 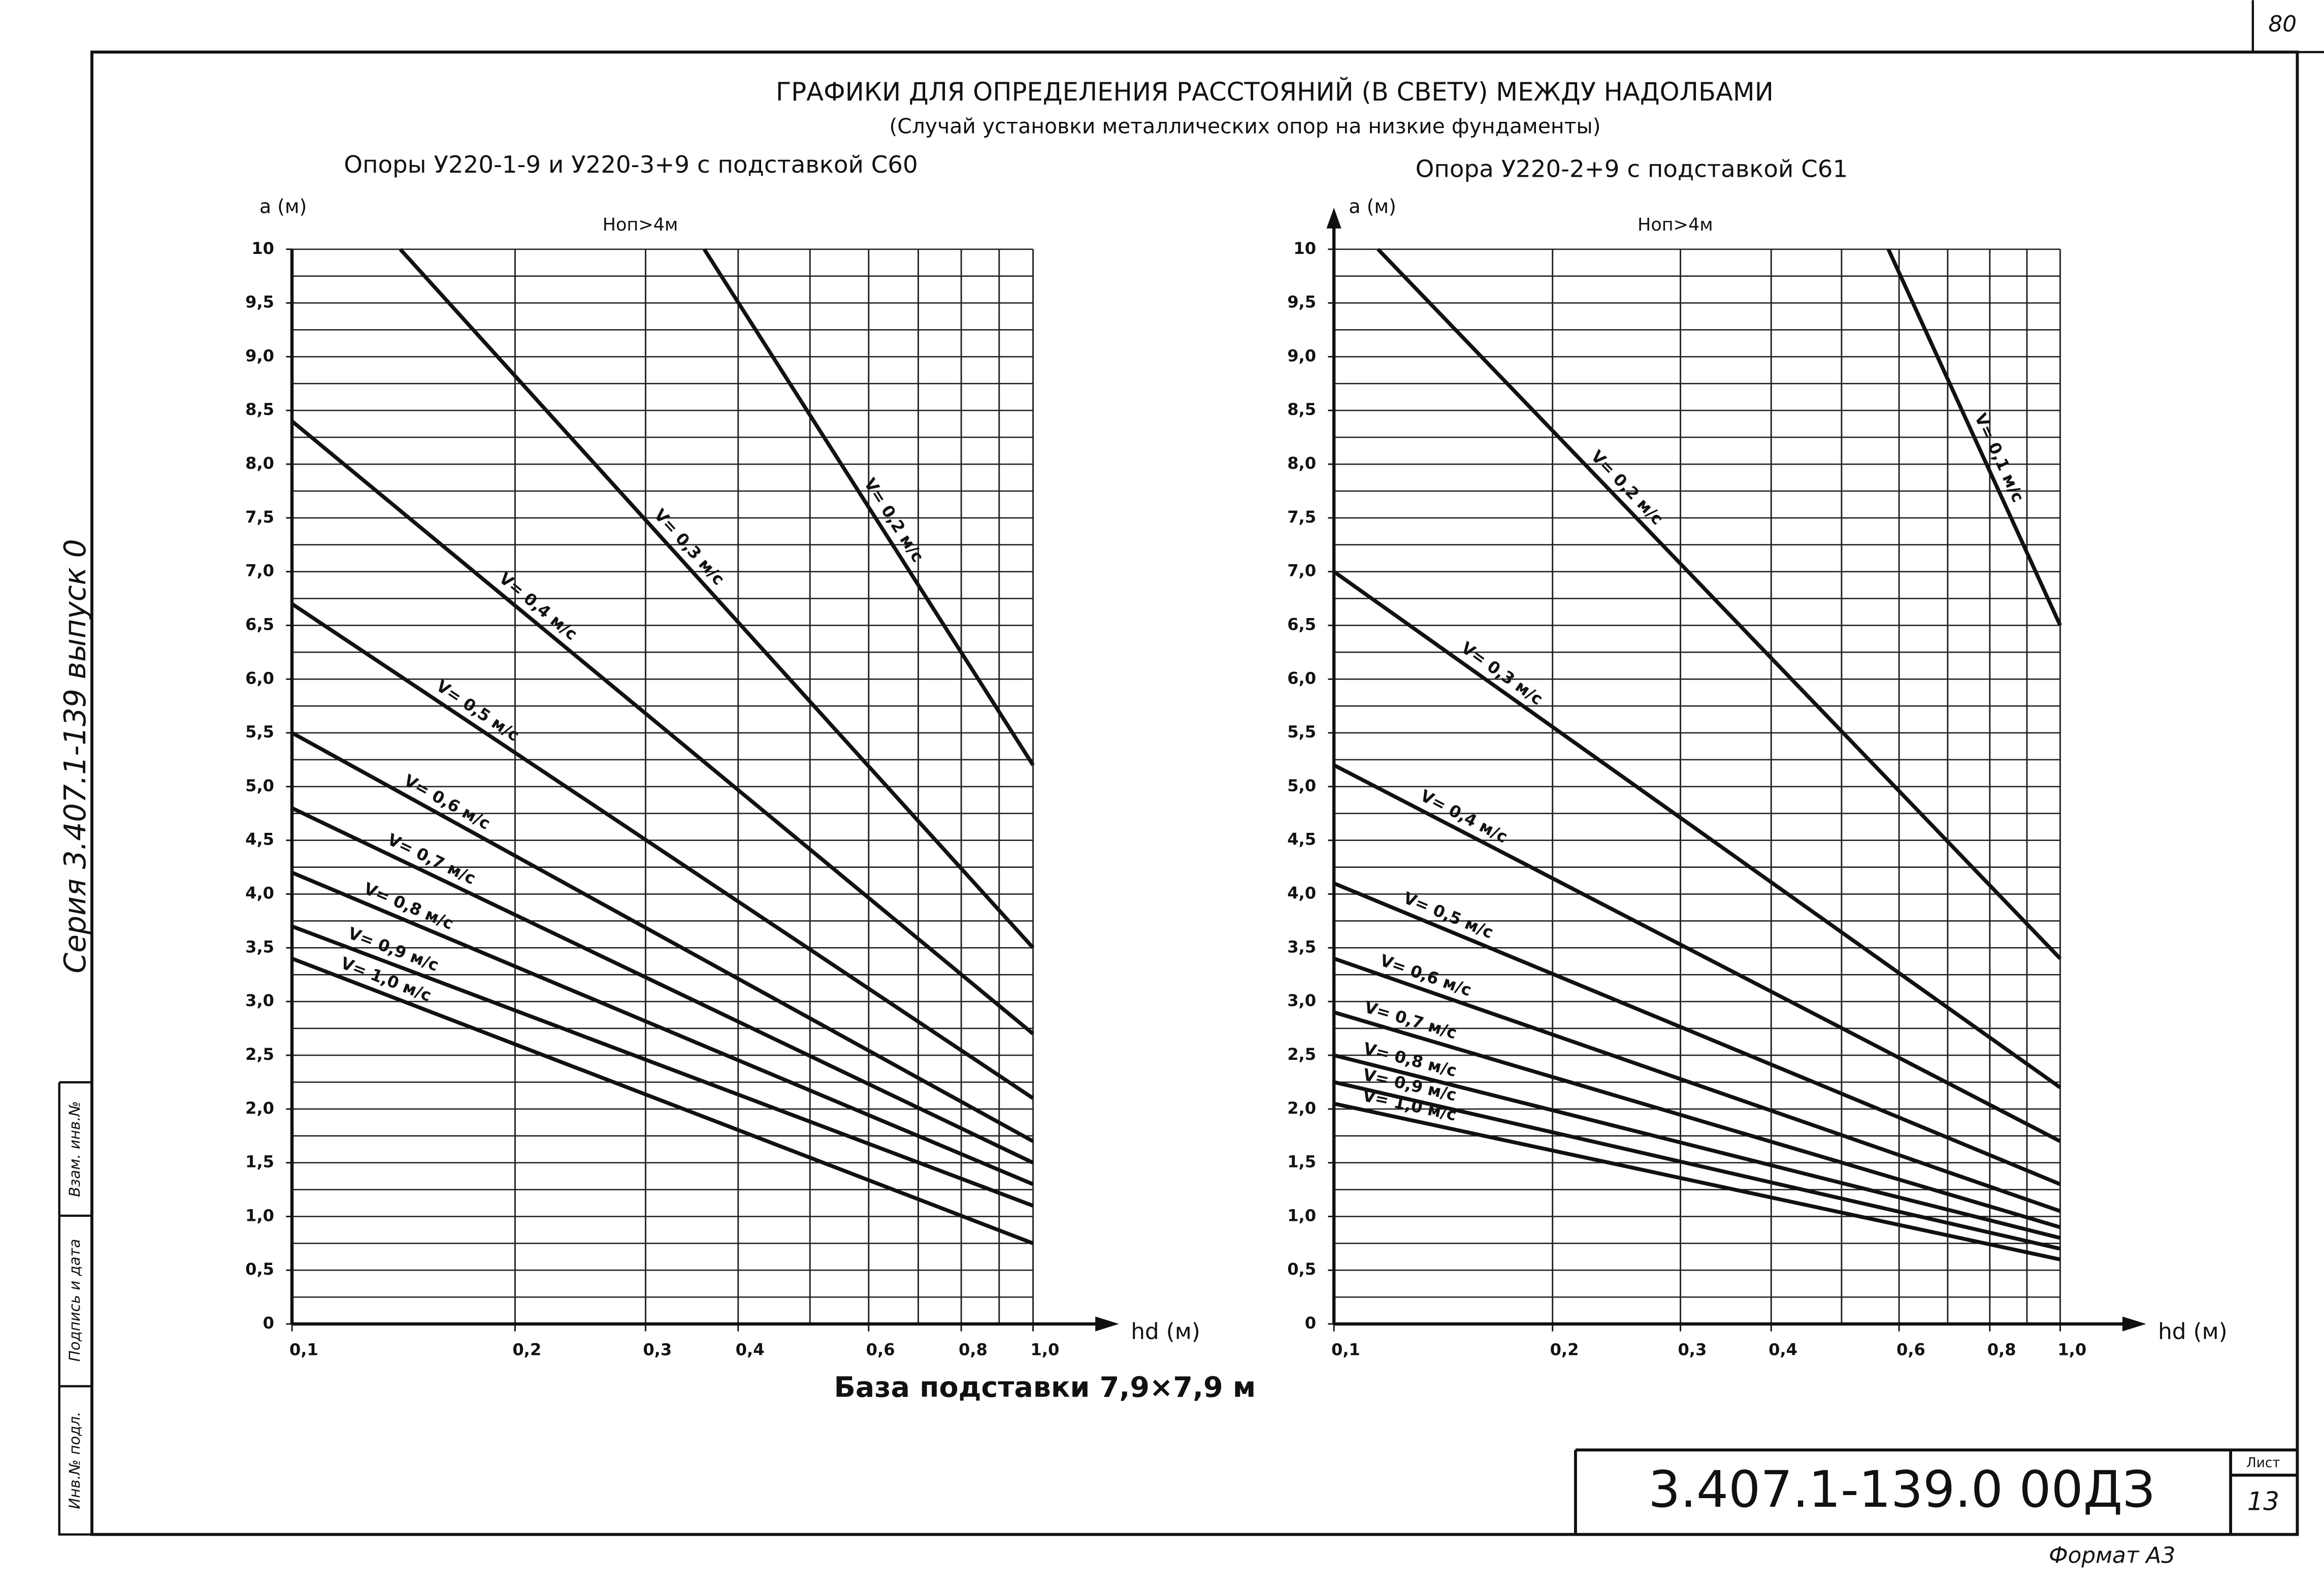 What do you see at coordinates (74, 1460) in the screenshot?
I see `stamp-inv: Инв.№ подл.` at bounding box center [74, 1460].